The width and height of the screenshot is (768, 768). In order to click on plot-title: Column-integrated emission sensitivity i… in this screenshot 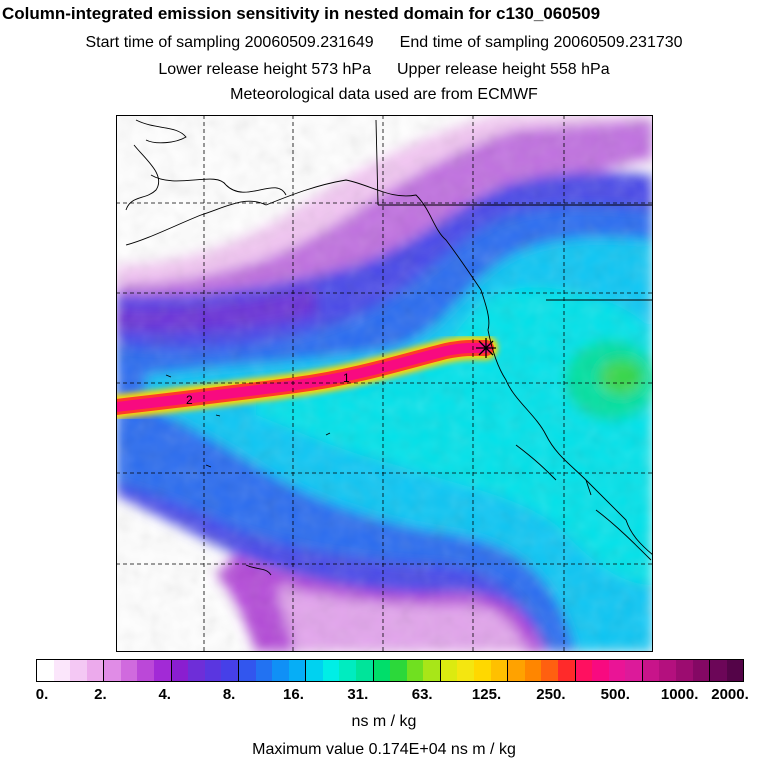, I will do `click(301, 13)`.